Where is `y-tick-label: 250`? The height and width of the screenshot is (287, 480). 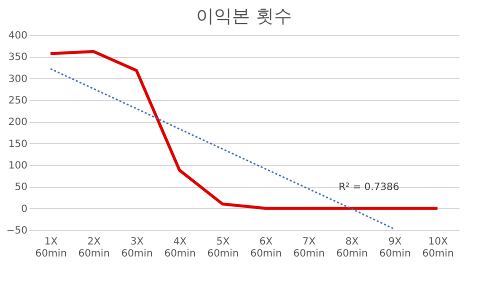 y-tick-label: 250 is located at coordinates (18, 101).